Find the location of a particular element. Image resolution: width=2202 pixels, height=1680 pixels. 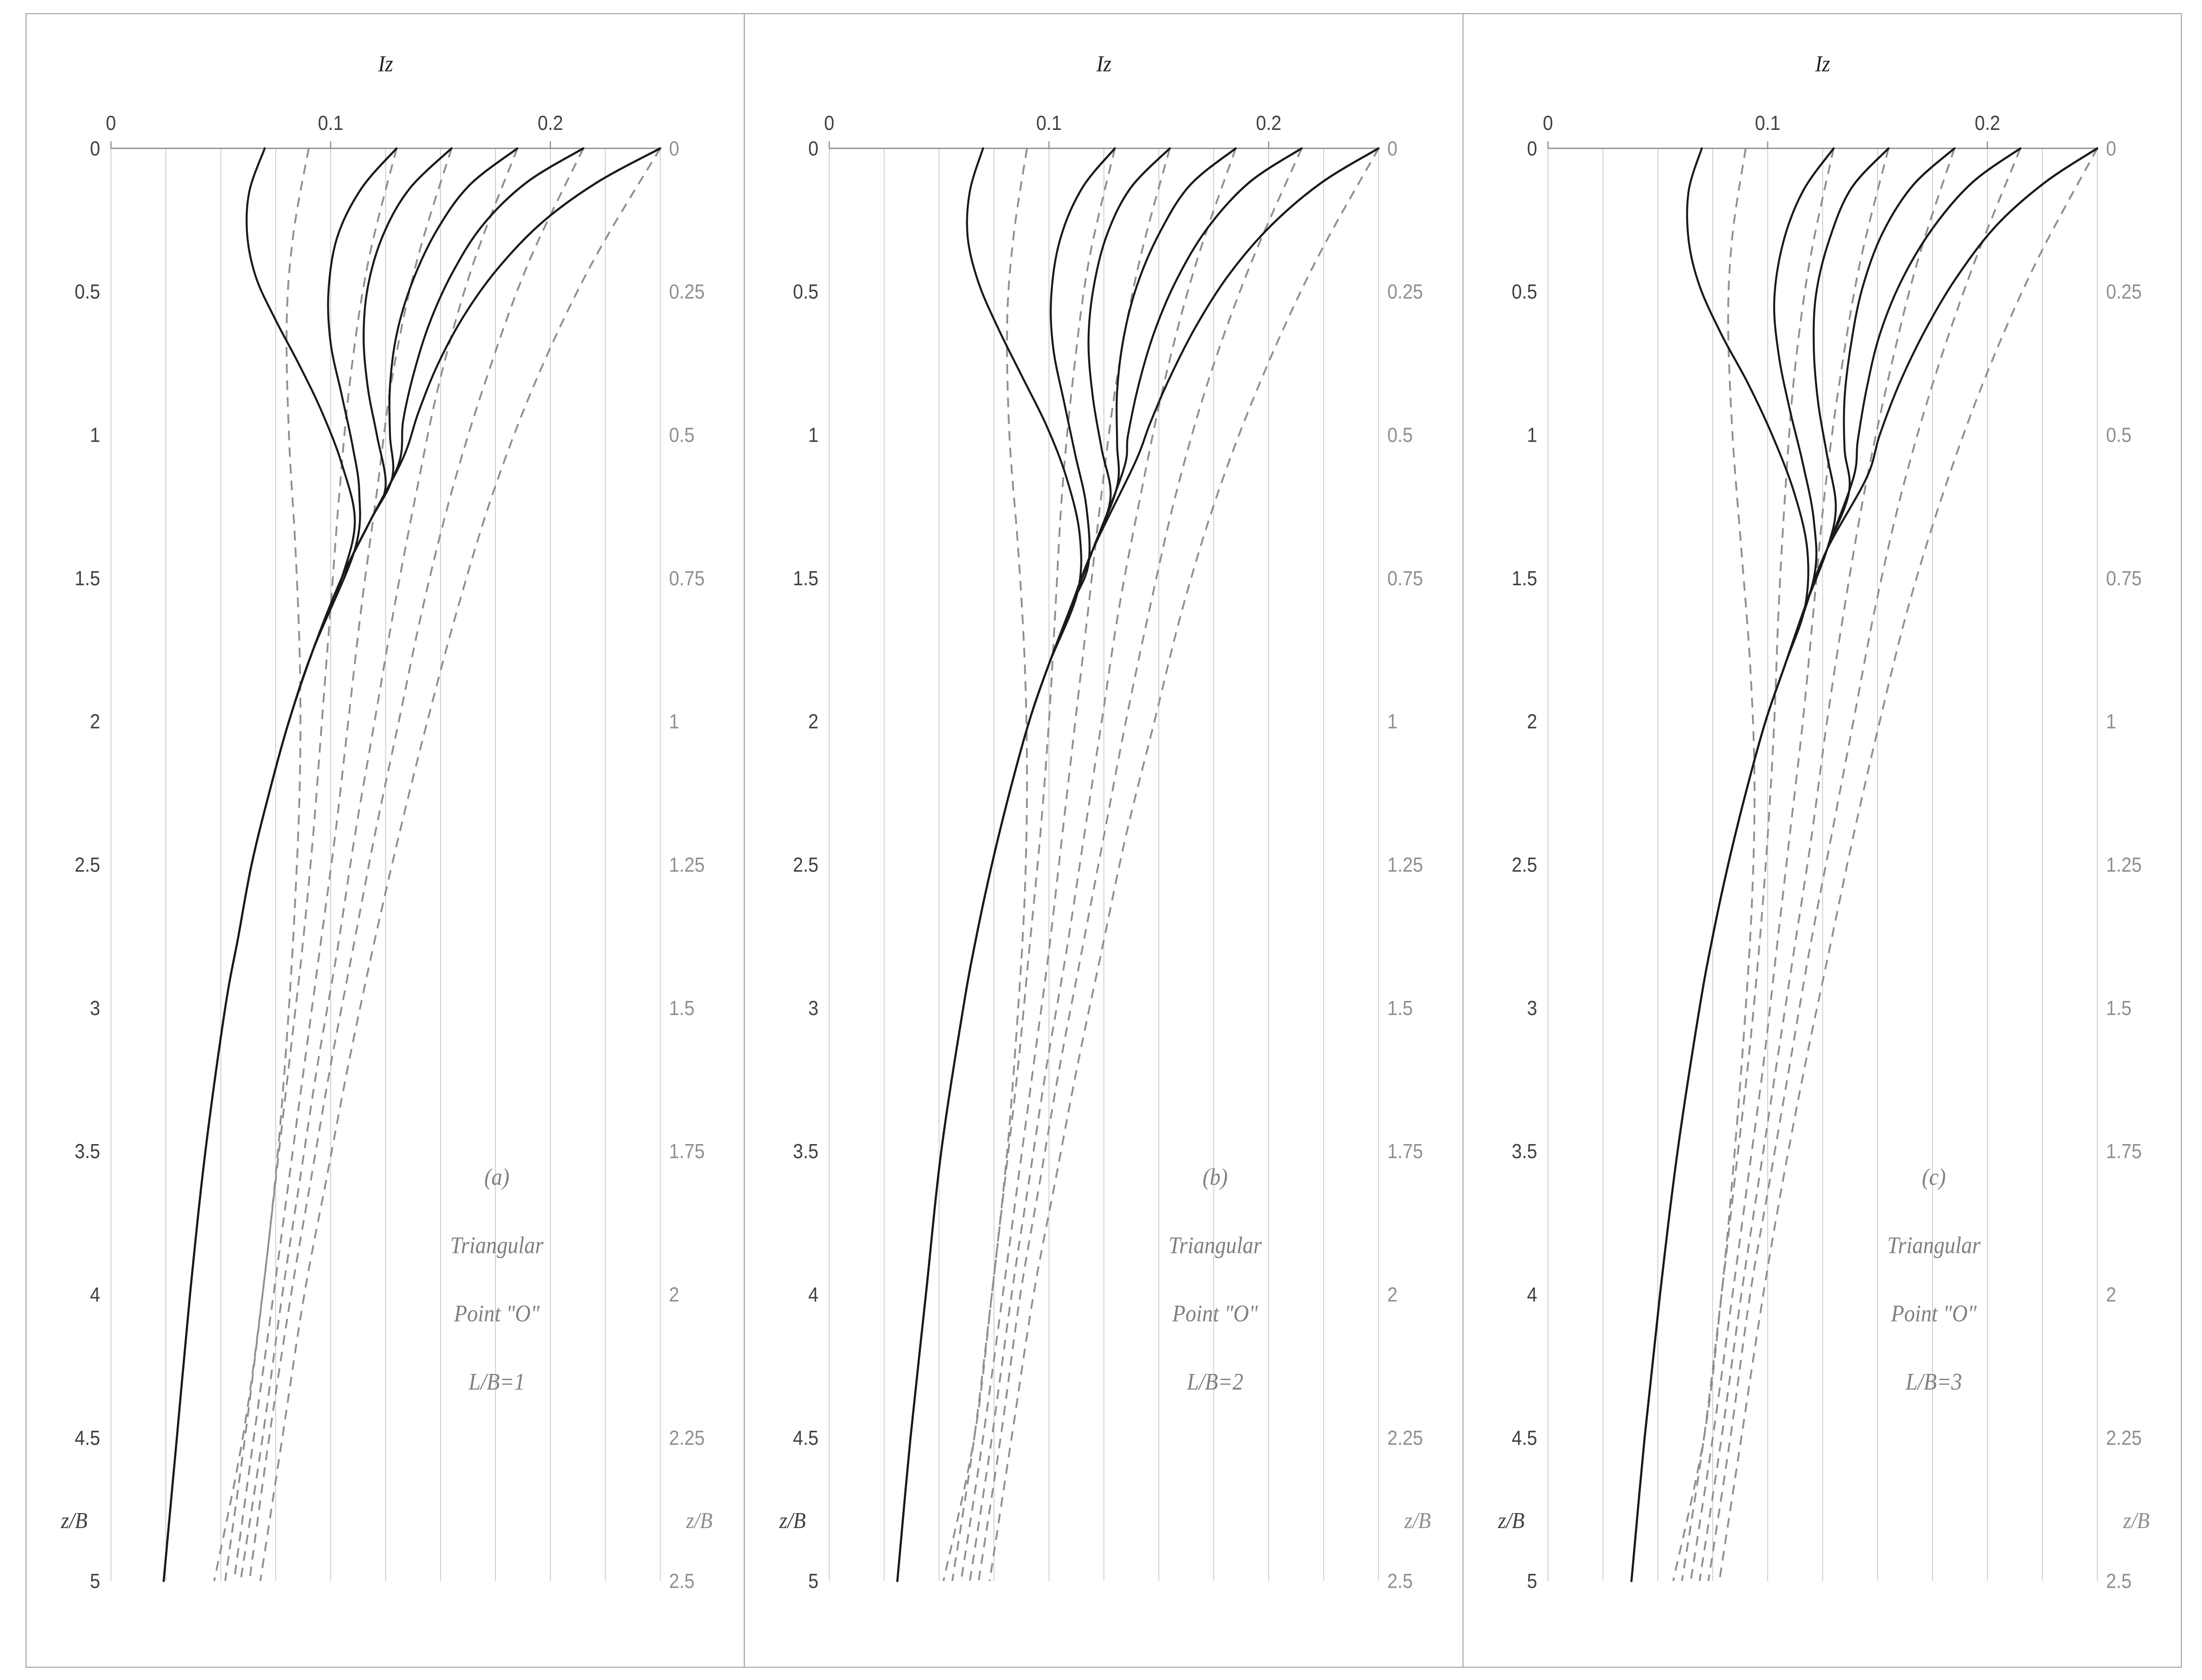

left-tick-label: 3.5 is located at coordinates (806, 1152).